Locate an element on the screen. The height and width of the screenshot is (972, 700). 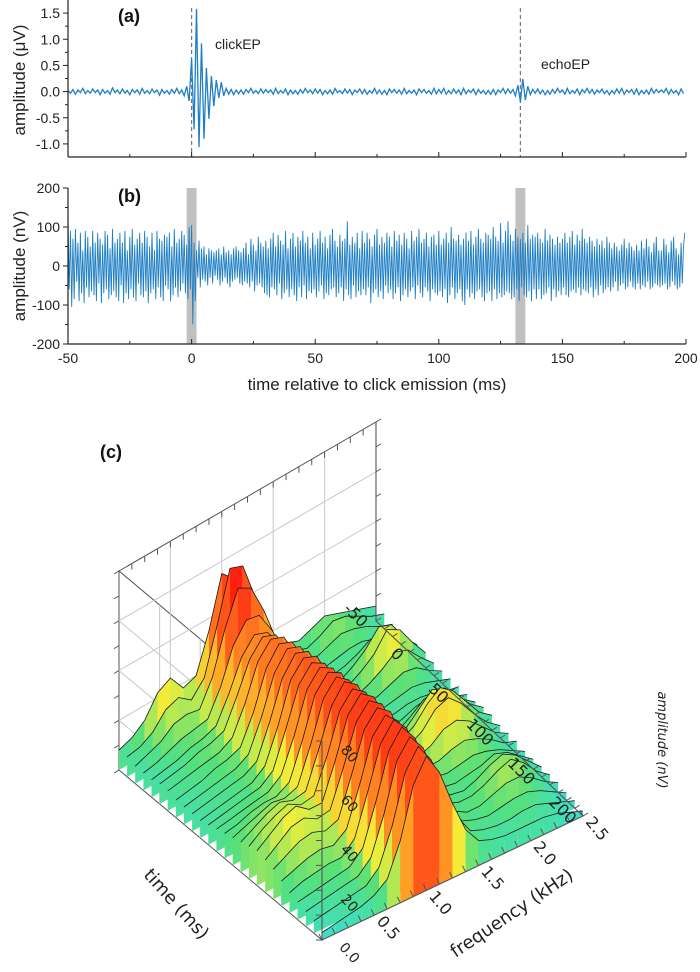
panel-b-label: (b) is located at coordinates (129, 196).